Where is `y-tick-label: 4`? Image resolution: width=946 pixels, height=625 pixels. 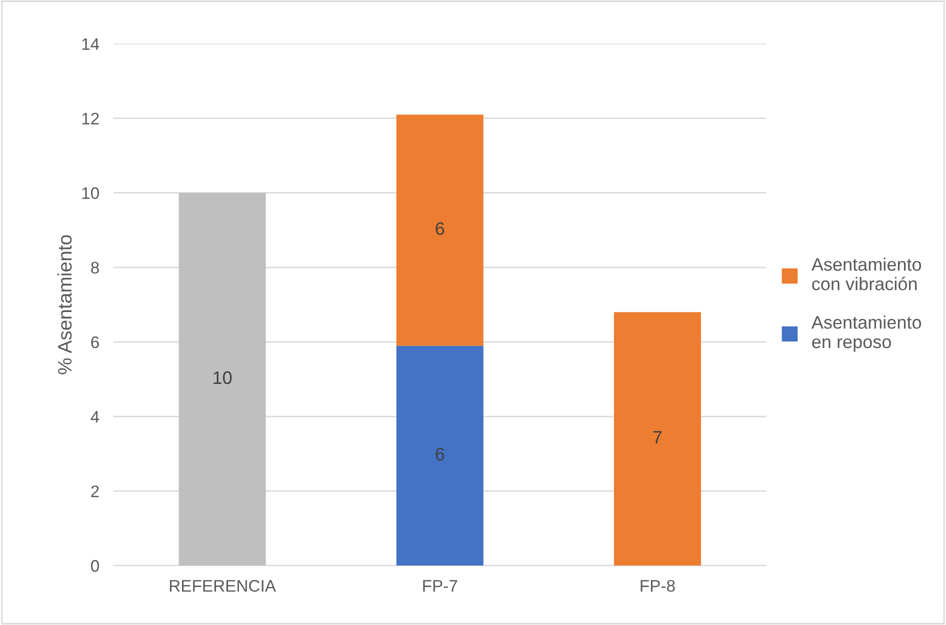
y-tick-label: 4 is located at coordinates (95, 417).